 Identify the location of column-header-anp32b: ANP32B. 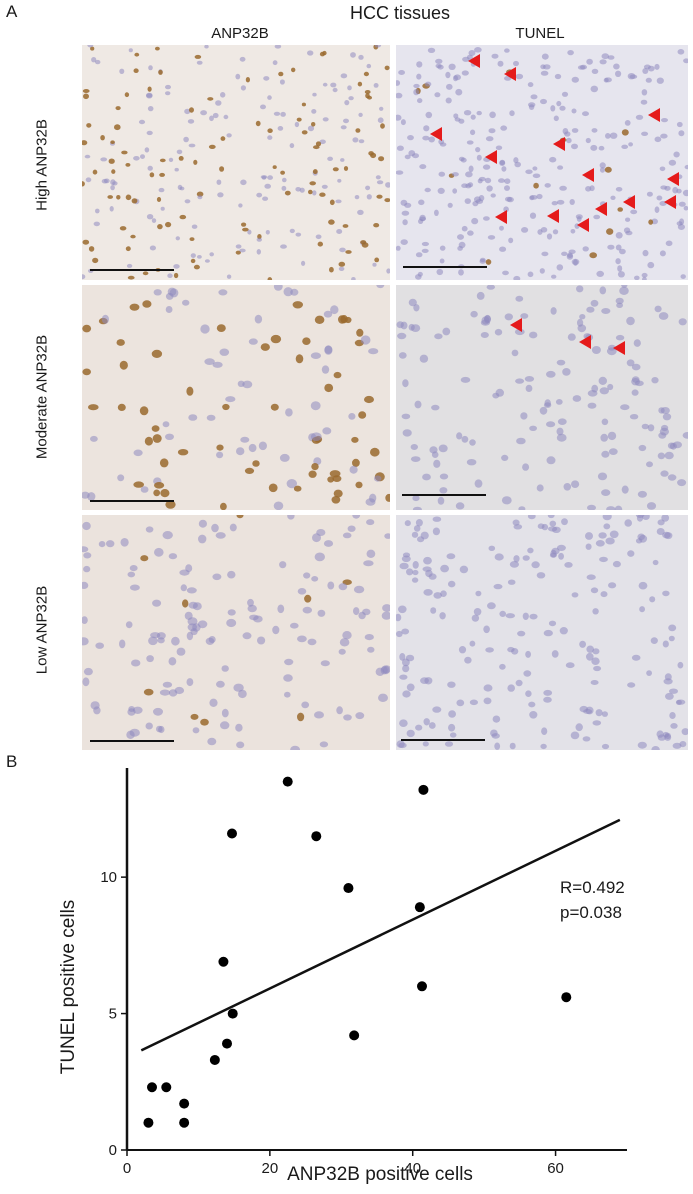
(240, 33).